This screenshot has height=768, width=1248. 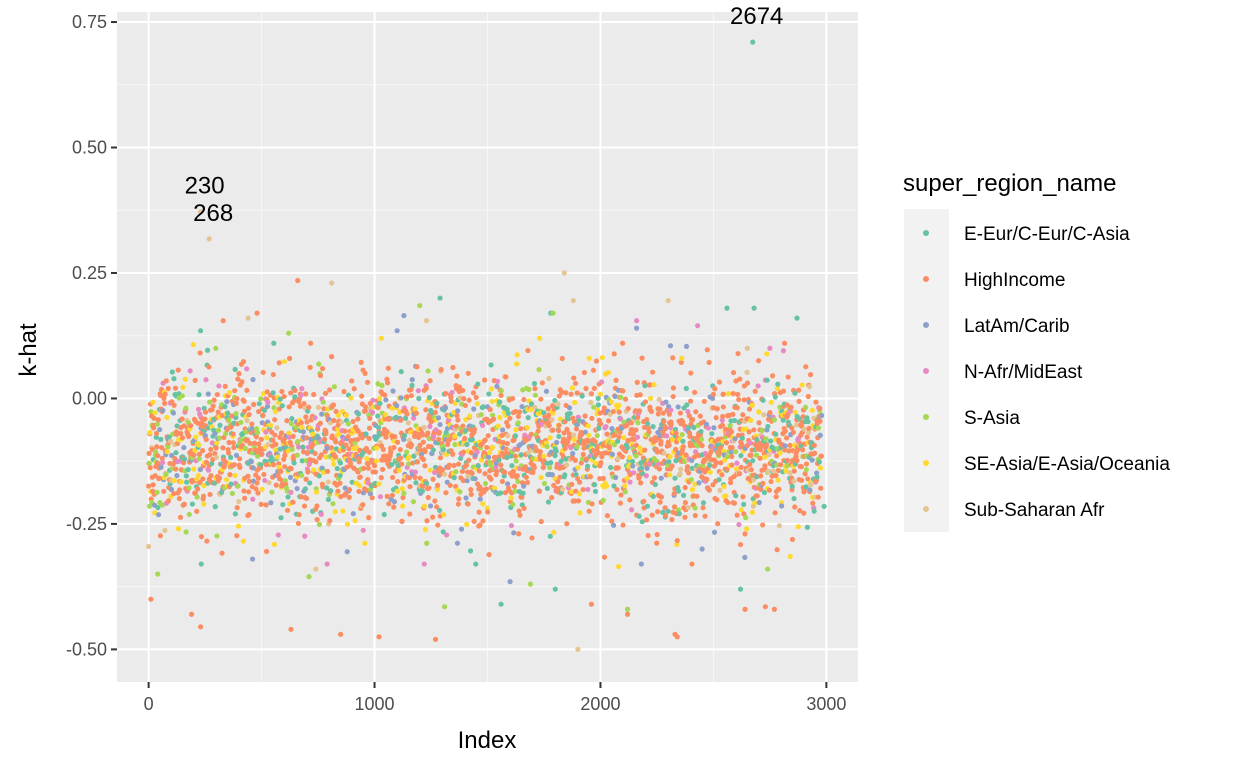 I want to click on legend-key-dot, so click(x=926, y=509).